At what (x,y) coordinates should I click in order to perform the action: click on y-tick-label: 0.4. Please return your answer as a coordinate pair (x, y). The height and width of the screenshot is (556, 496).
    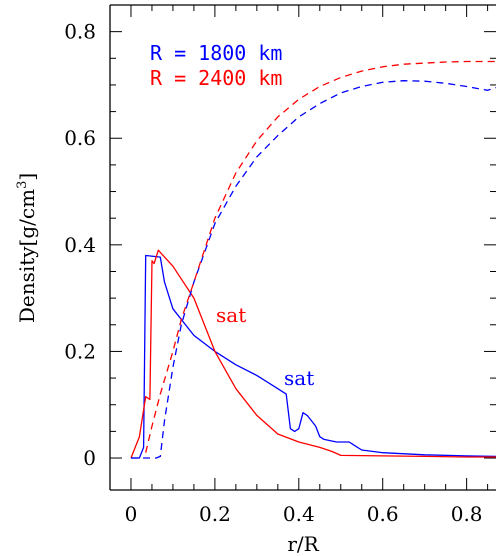
    Looking at the image, I should click on (80, 245).